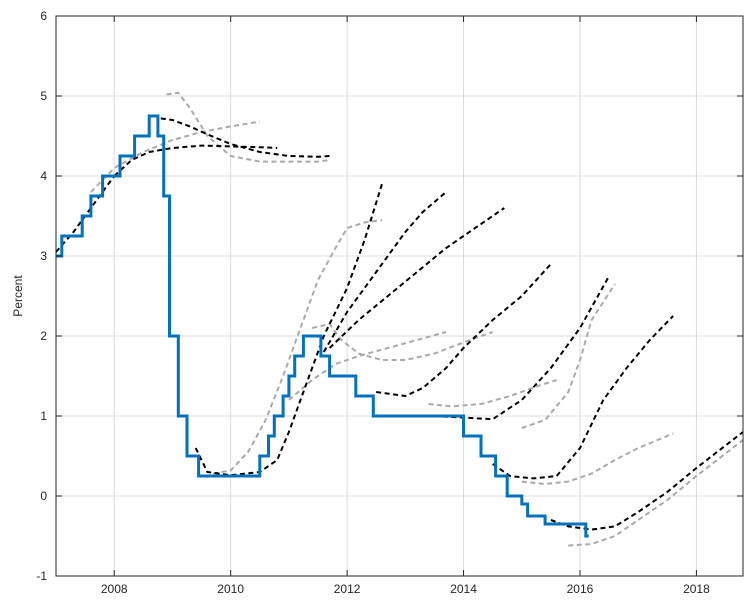 The image size is (755, 600). I want to click on y-tick-label: 1, so click(43, 416).